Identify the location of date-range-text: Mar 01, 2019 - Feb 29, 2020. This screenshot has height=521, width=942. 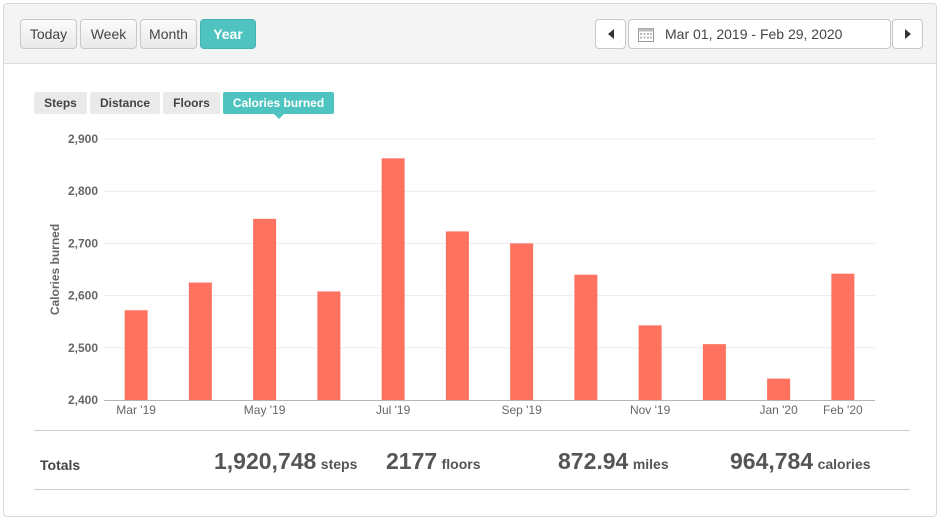
(754, 34).